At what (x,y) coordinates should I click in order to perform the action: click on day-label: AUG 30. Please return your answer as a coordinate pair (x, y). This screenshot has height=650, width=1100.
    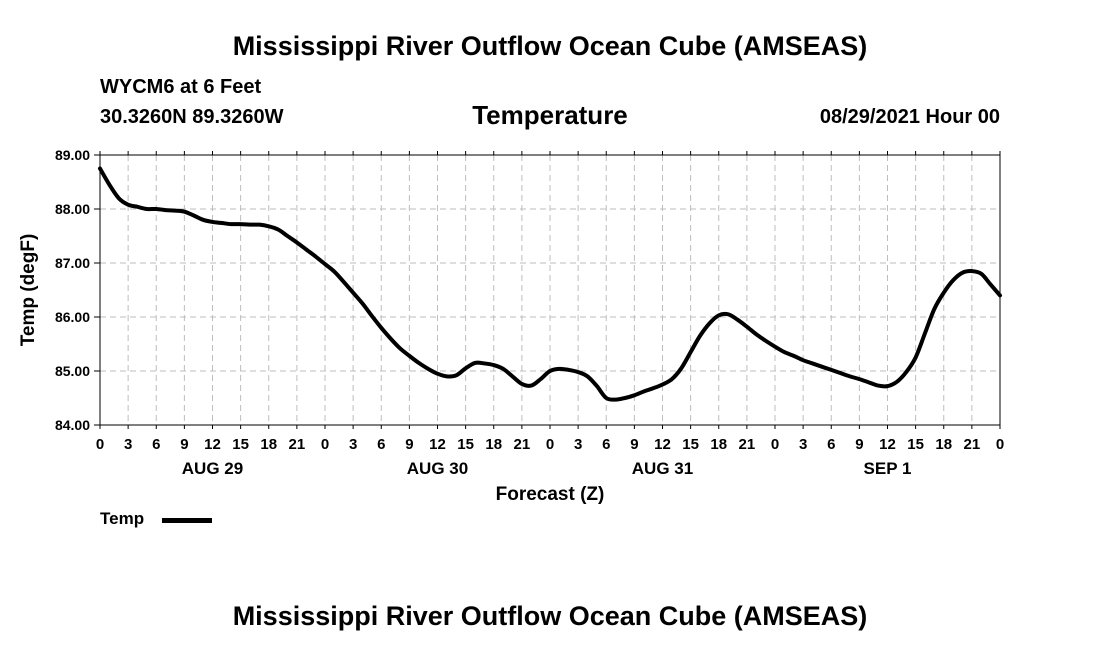
    Looking at the image, I should click on (437, 468).